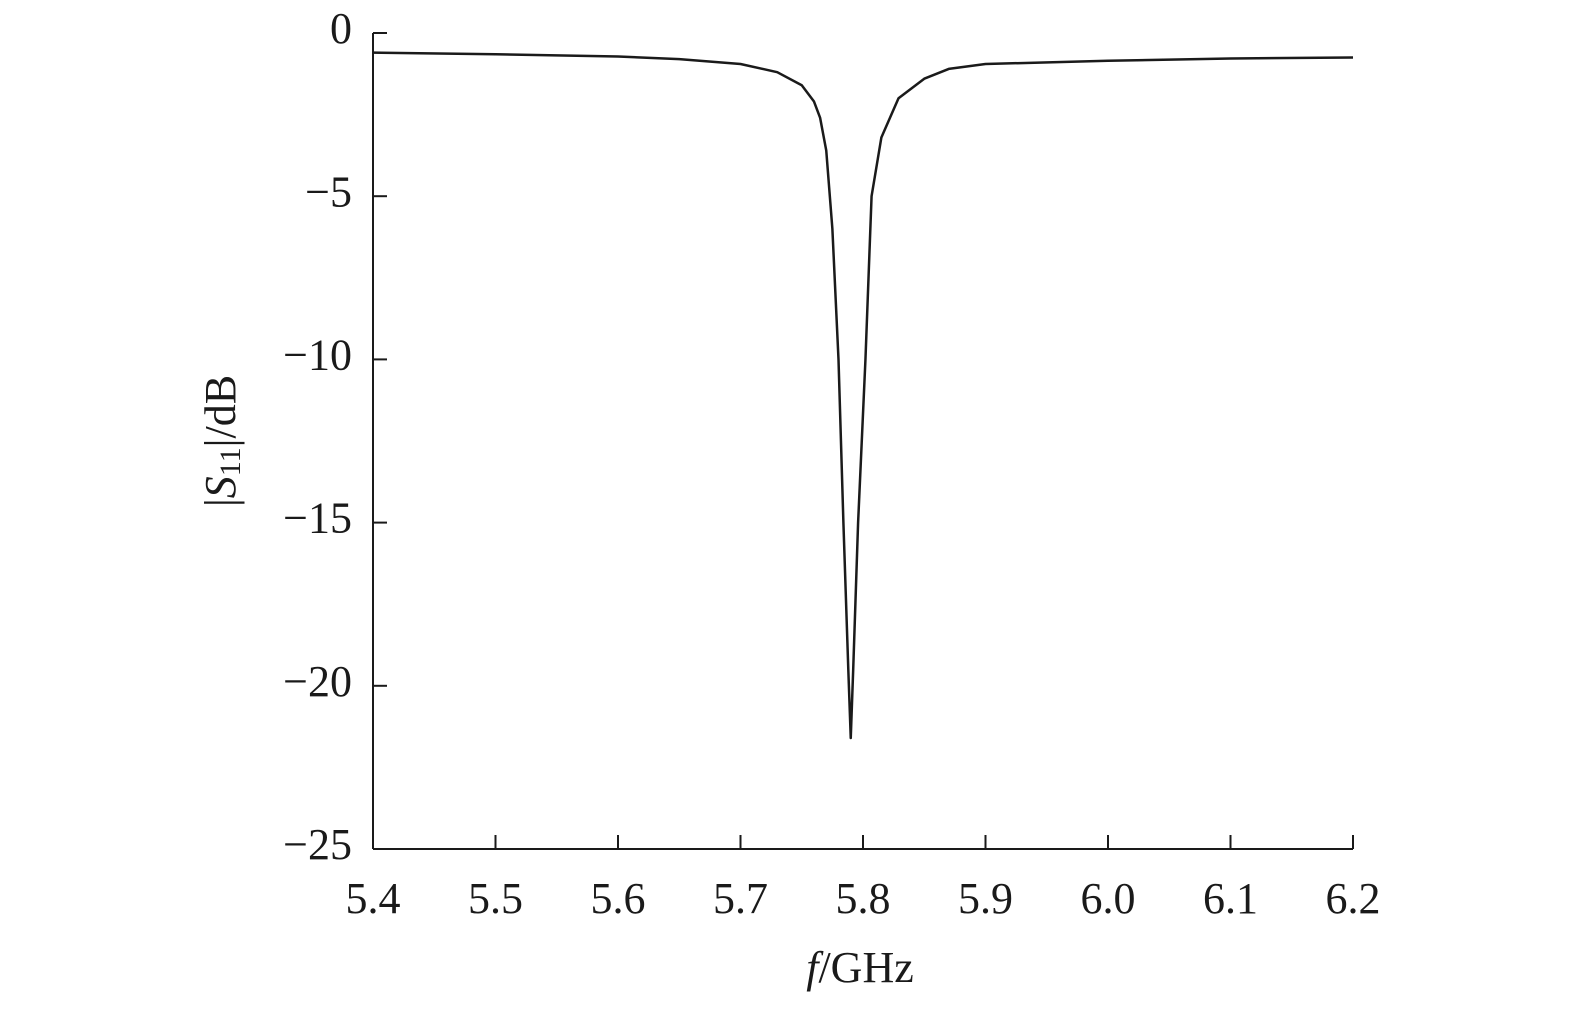 The width and height of the screenshot is (1575, 1013). I want to click on x-tick-label: 5.9, so click(985, 898).